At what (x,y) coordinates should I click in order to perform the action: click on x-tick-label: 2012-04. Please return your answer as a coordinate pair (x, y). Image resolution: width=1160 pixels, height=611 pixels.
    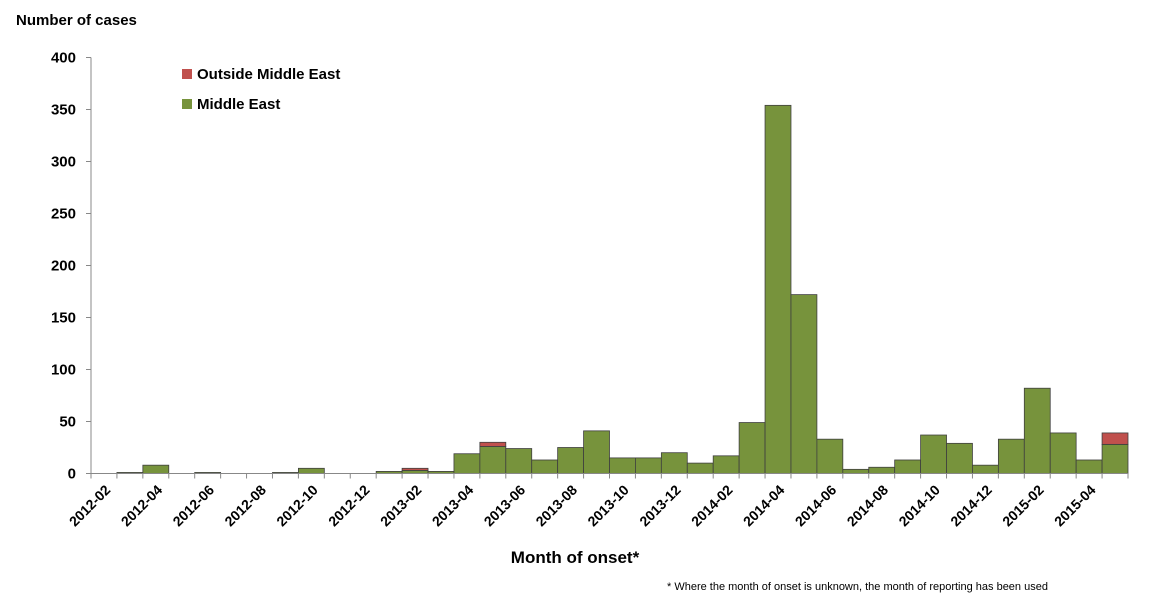
    Looking at the image, I should click on (142, 506).